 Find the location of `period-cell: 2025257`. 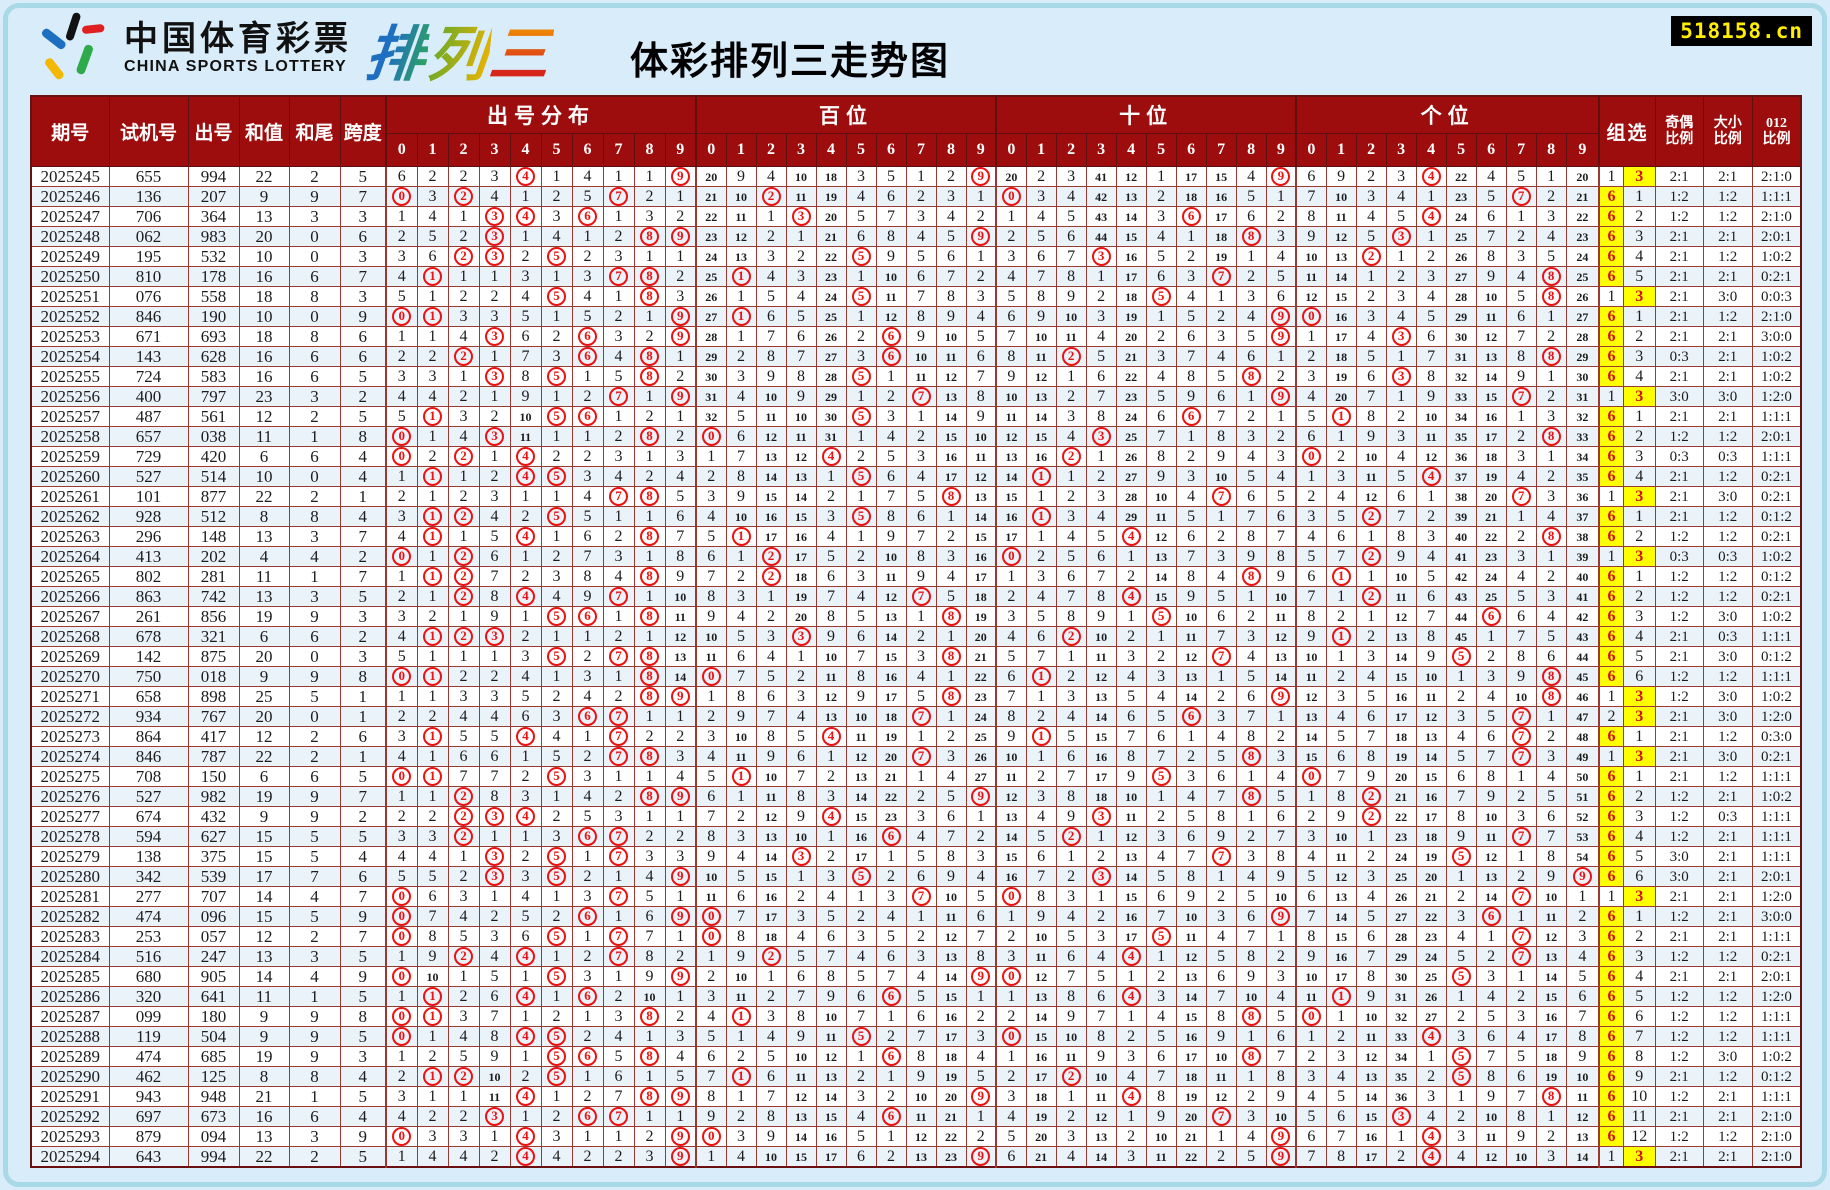

period-cell: 2025257 is located at coordinates (70, 416).